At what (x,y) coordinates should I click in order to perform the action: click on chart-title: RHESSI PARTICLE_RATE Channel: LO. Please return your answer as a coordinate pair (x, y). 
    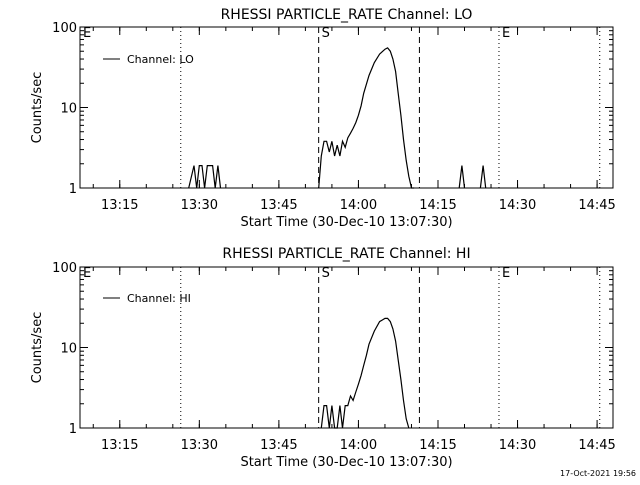
    Looking at the image, I should click on (347, 15).